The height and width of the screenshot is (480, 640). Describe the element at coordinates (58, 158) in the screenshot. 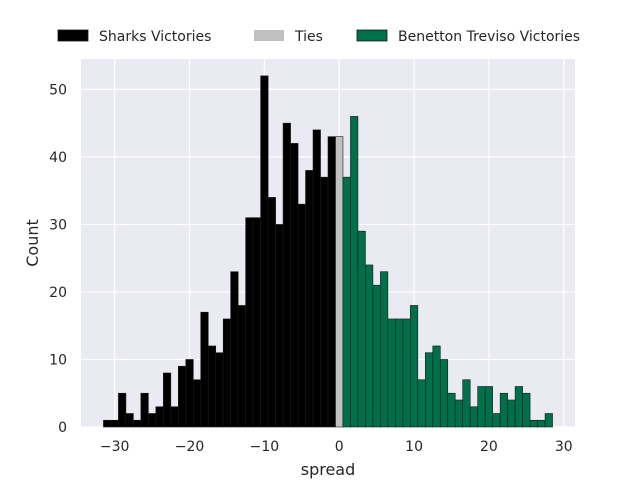

I see `y-tick-label: 40` at that location.